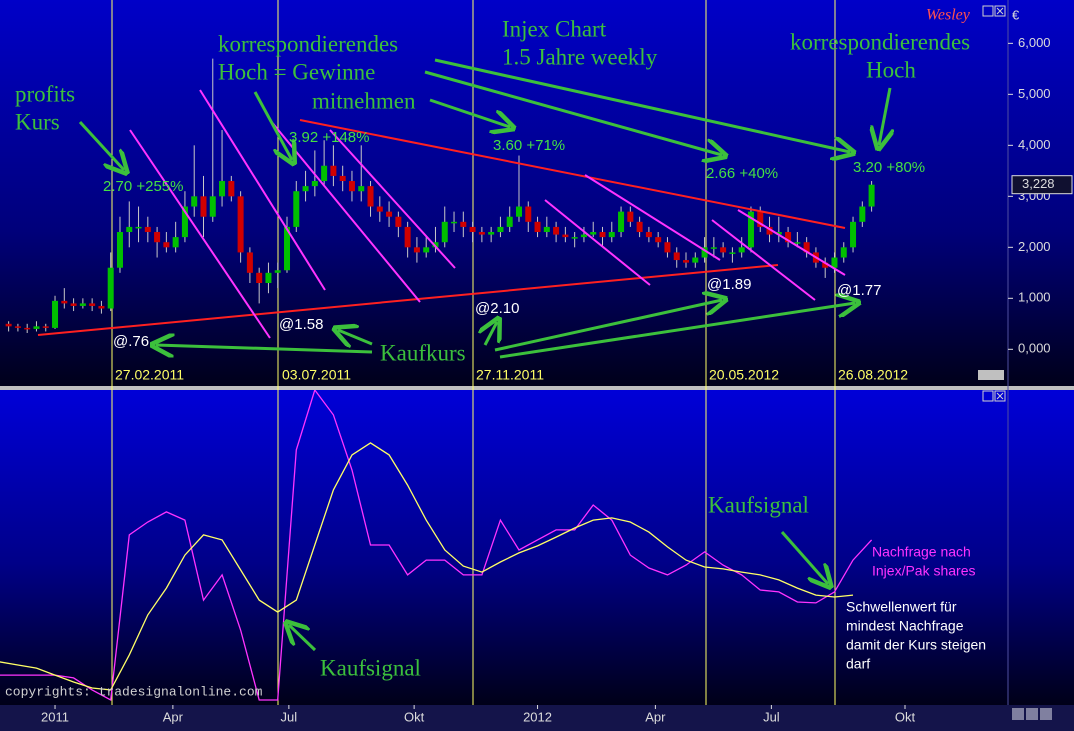  I want to click on date-label: 27.11.2011, so click(510, 375).